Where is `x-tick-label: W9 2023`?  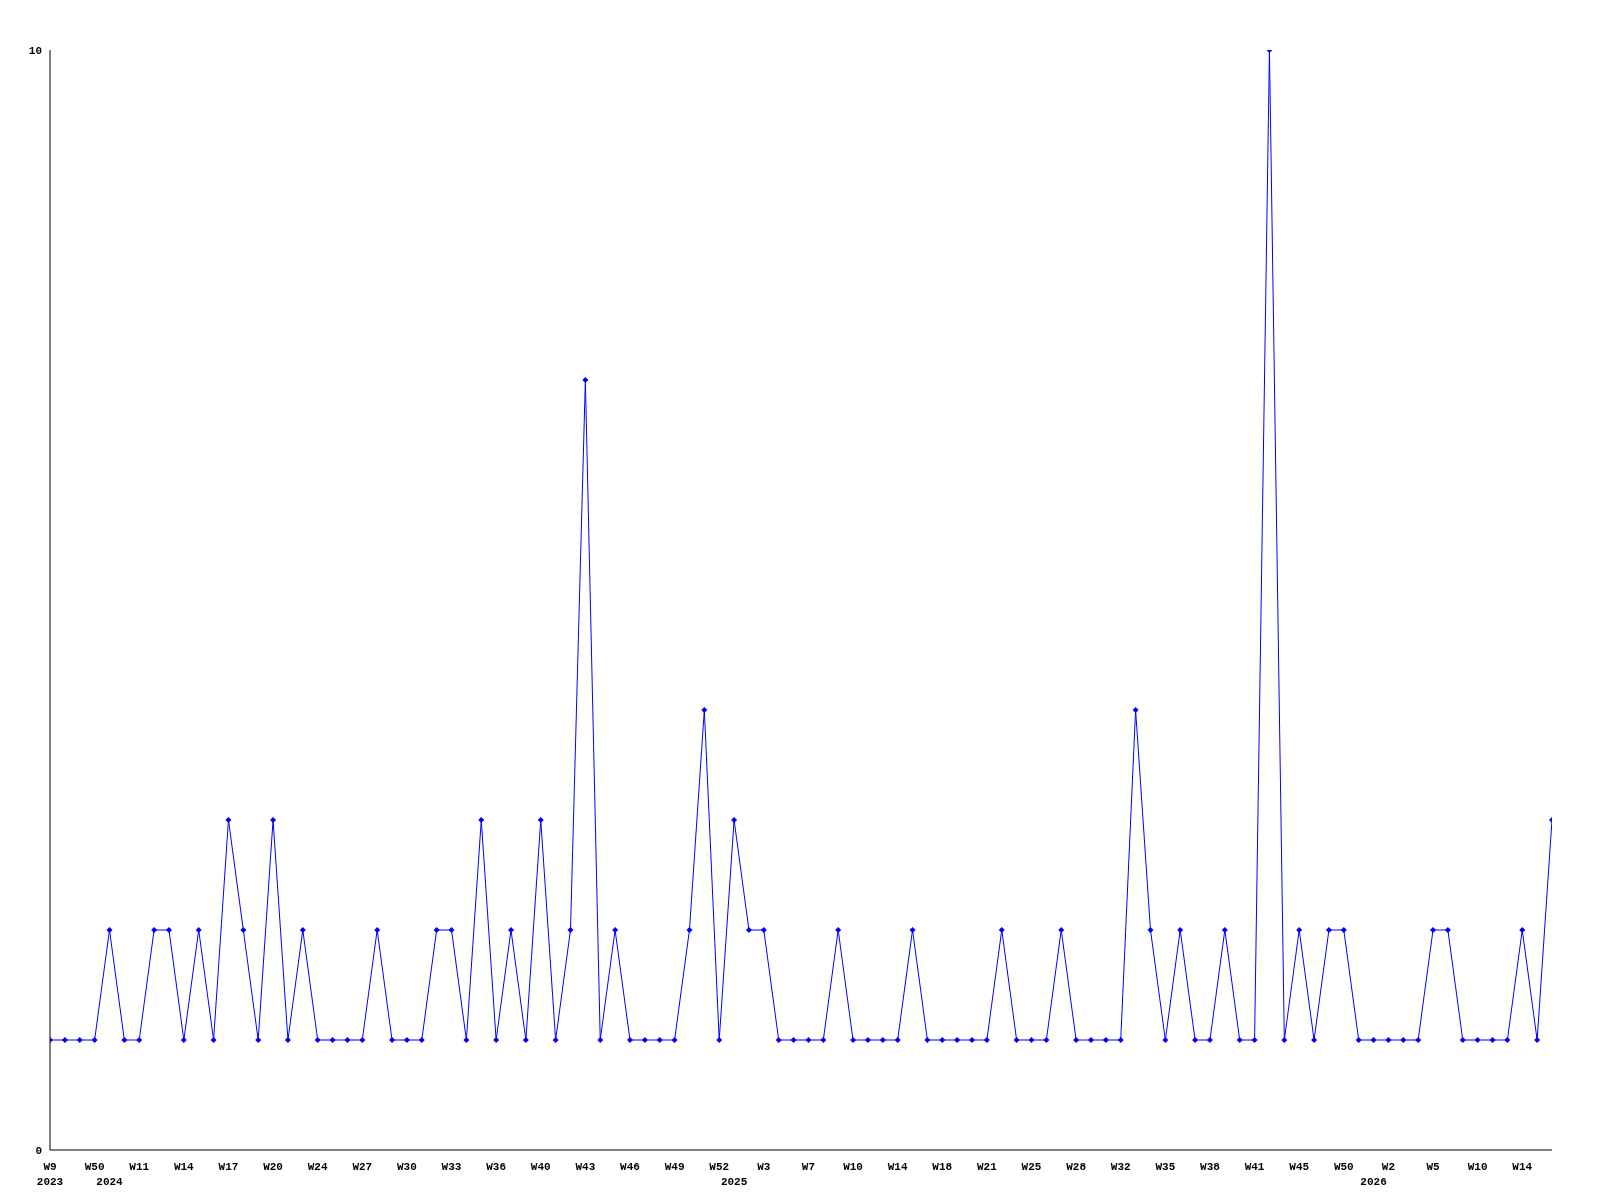 x-tick-label: W9 2023 is located at coordinates (50, 1174).